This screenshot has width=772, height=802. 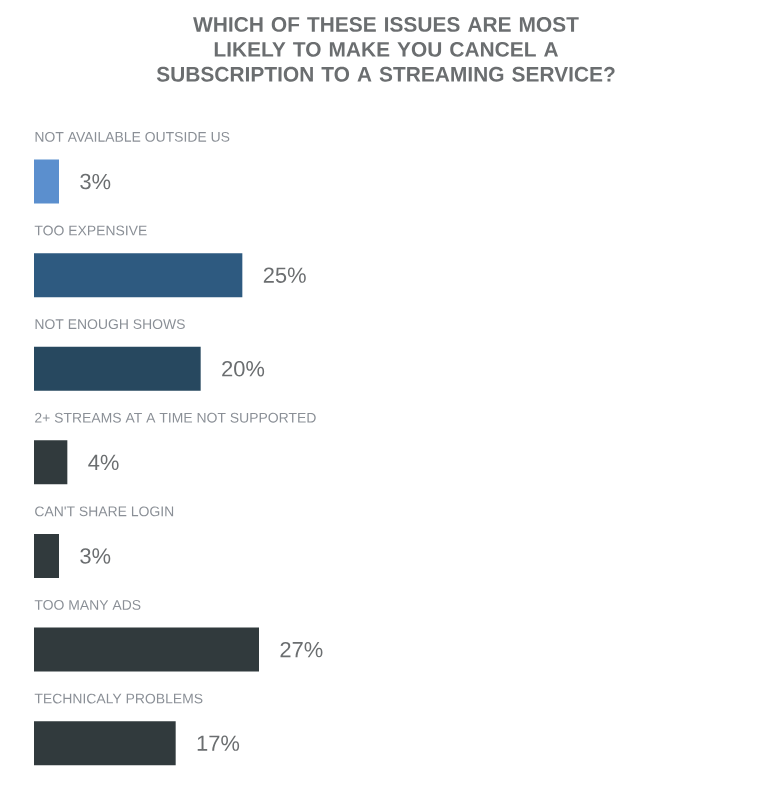 What do you see at coordinates (385, 49) in the screenshot?
I see `text: WHICH OF THESE ISSUES ARE MOST LIKELY TO MAKE YOU CANCEL A SUBSCRIPTION TO A STREAMING SERVICE?` at bounding box center [385, 49].